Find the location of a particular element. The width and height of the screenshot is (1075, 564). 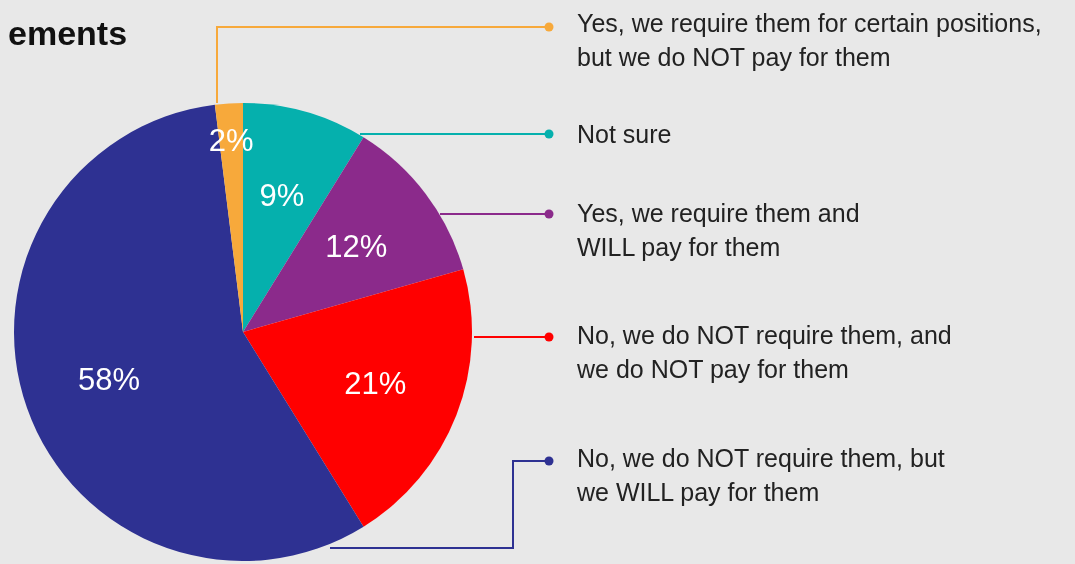

pie-slice is located at coordinates (357, 398).